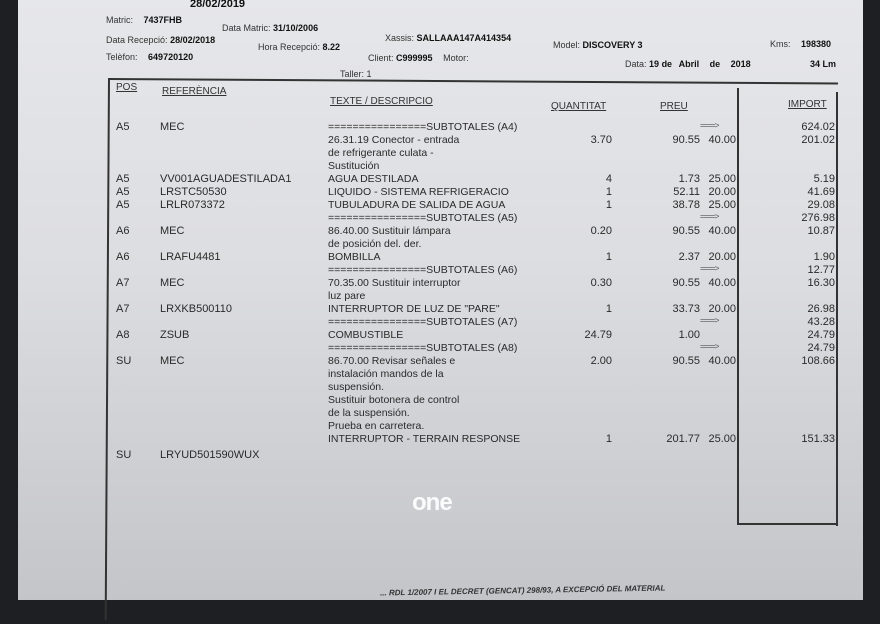  I want to click on cell-import: 10.87, so click(821, 231).